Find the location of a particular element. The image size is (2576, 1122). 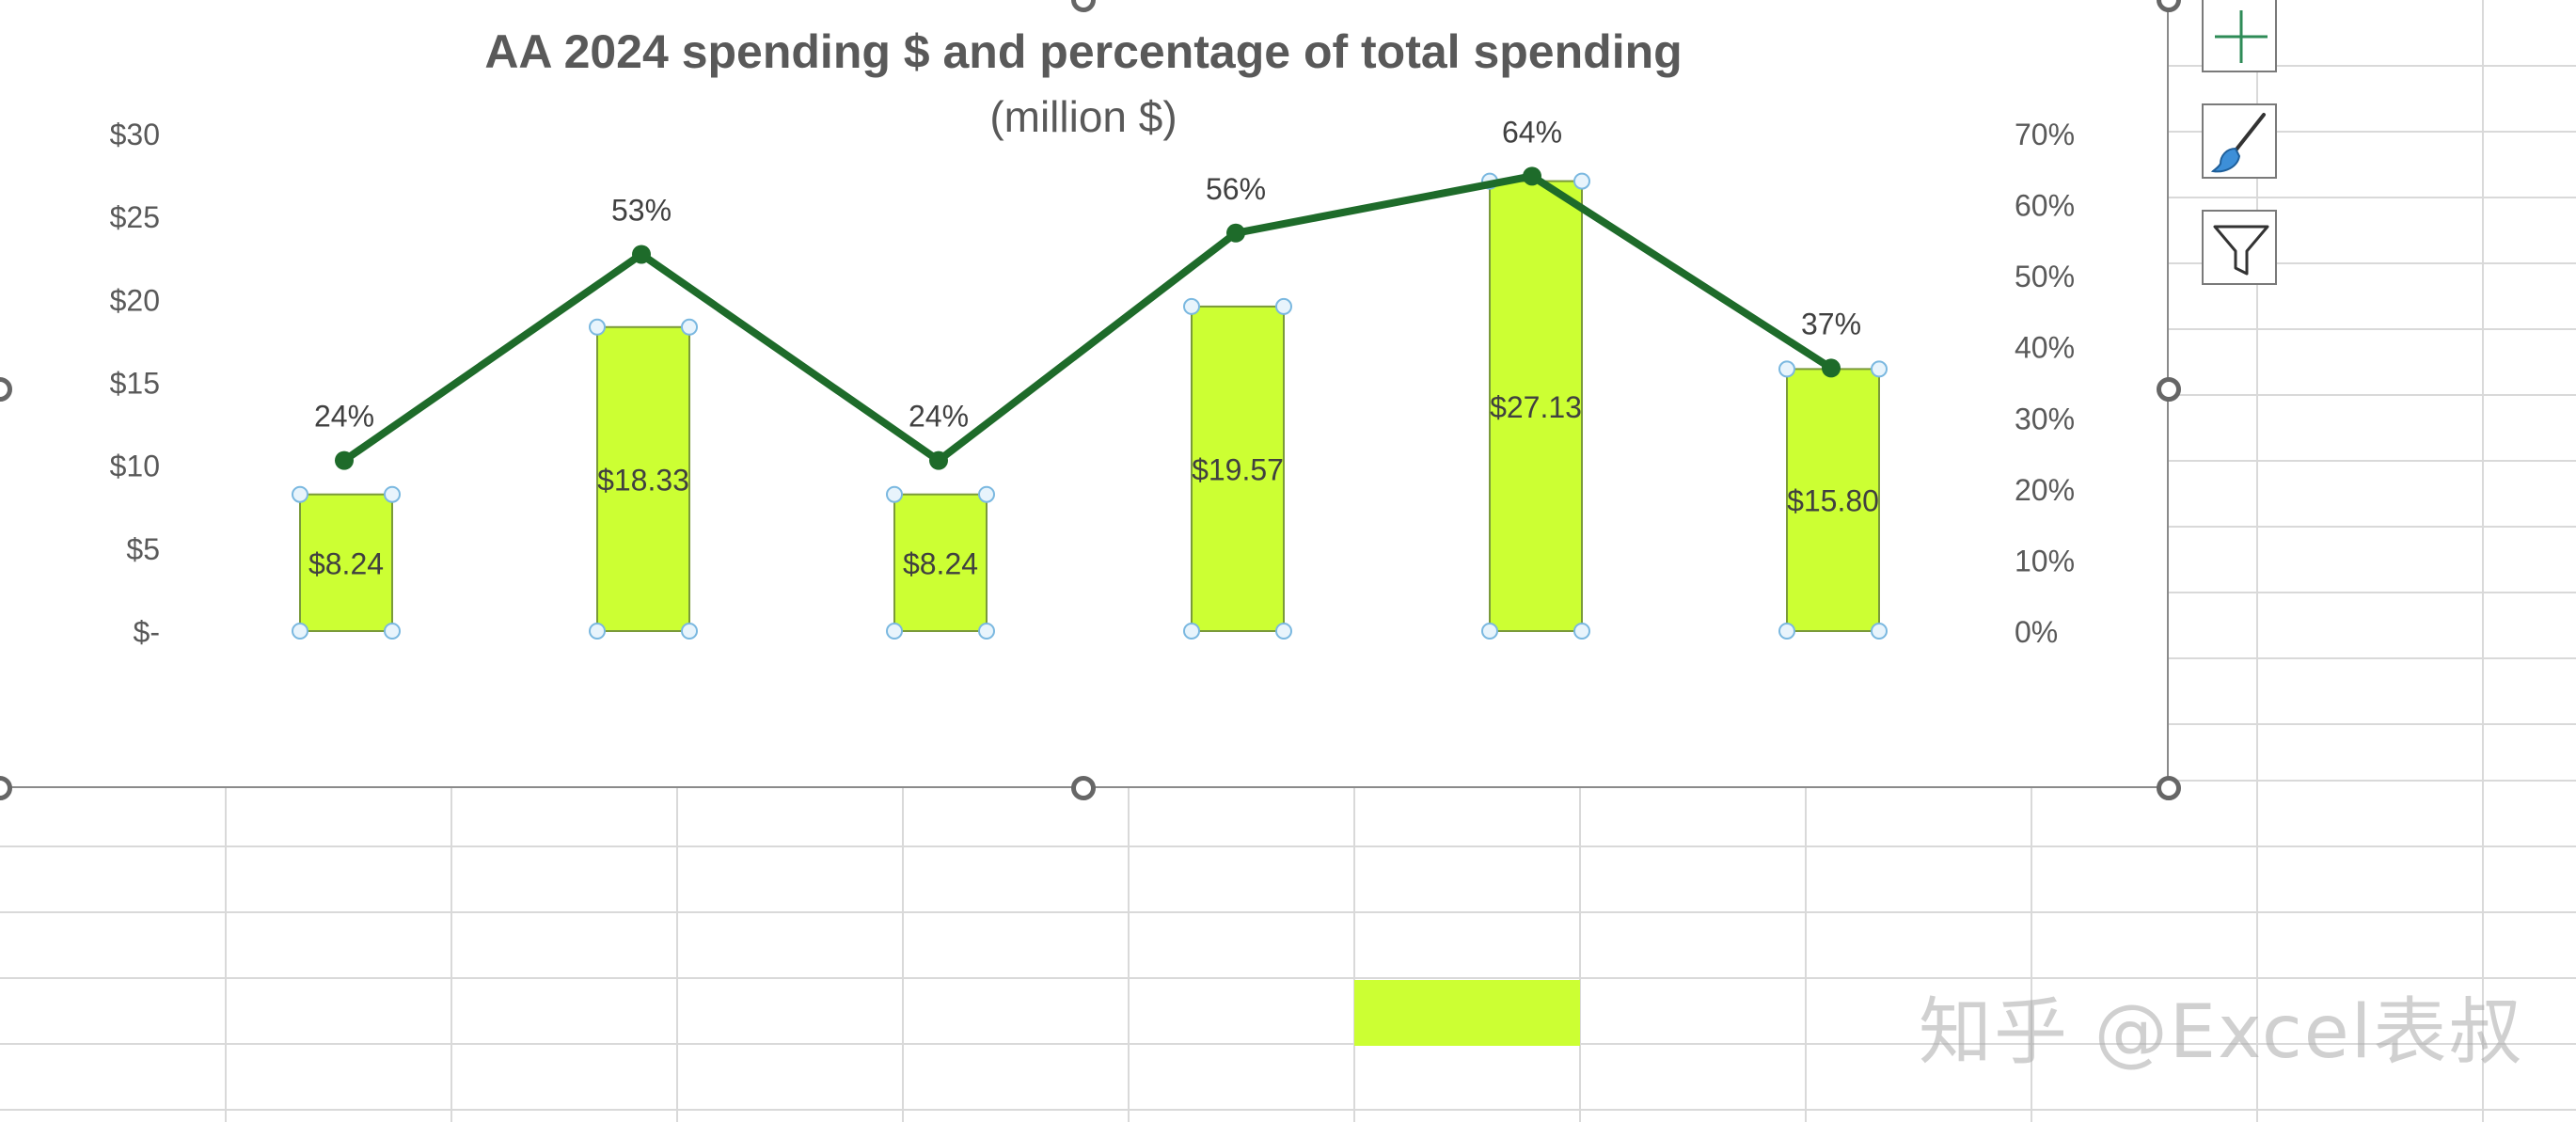

right-axis-tick-label: 70% is located at coordinates (2045, 134).